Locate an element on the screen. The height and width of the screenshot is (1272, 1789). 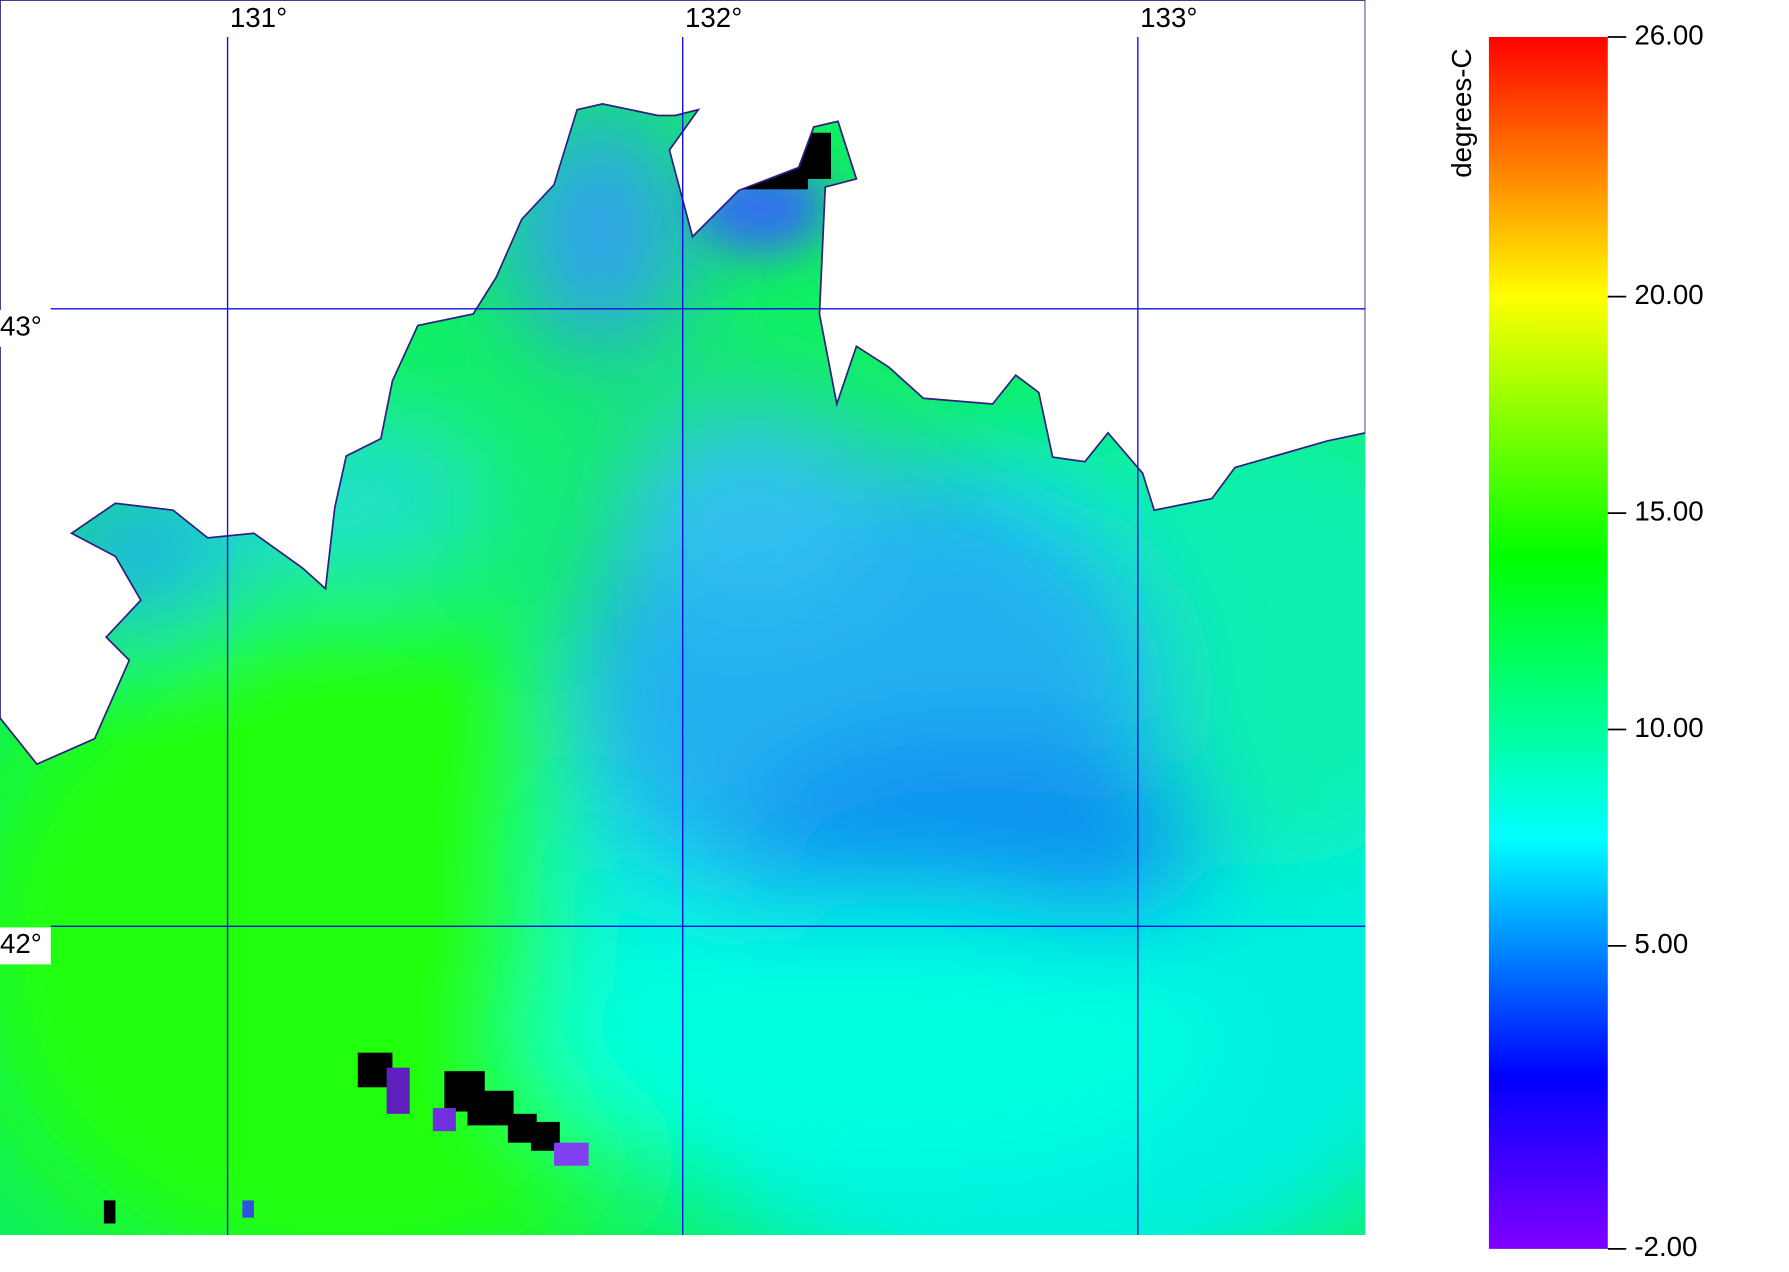
longitude-label: 132° is located at coordinates (713, 17).